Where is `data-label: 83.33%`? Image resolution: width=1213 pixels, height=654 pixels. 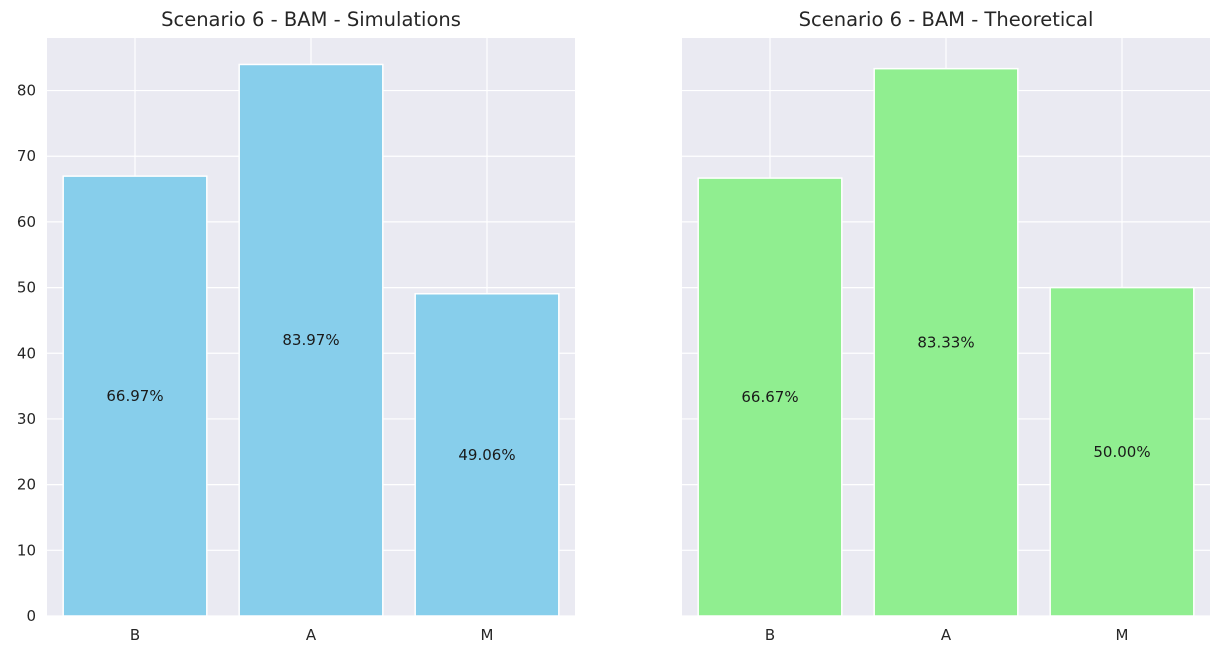
data-label: 83.33% is located at coordinates (945, 342).